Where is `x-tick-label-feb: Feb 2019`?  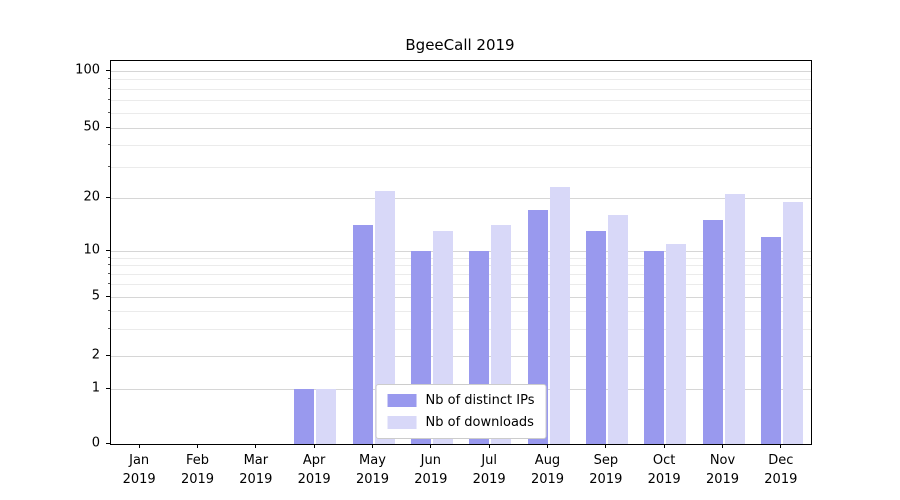
x-tick-label-feb: Feb 2019 is located at coordinates (197, 470).